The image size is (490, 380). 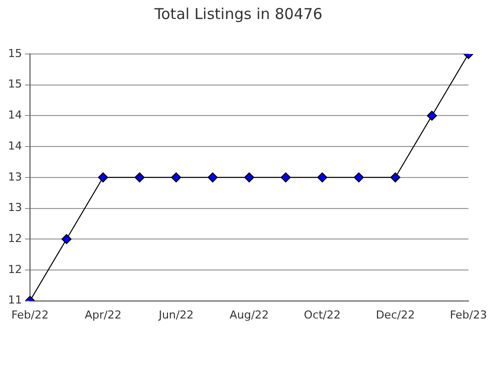 I want to click on x-tick-label: Dec/22, so click(x=395, y=315).